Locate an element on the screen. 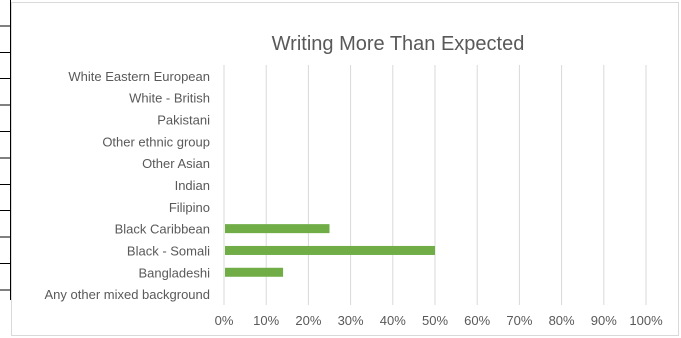 Image resolution: width=681 pixels, height=338 pixels. x-tick-label: 0% is located at coordinates (224, 320).